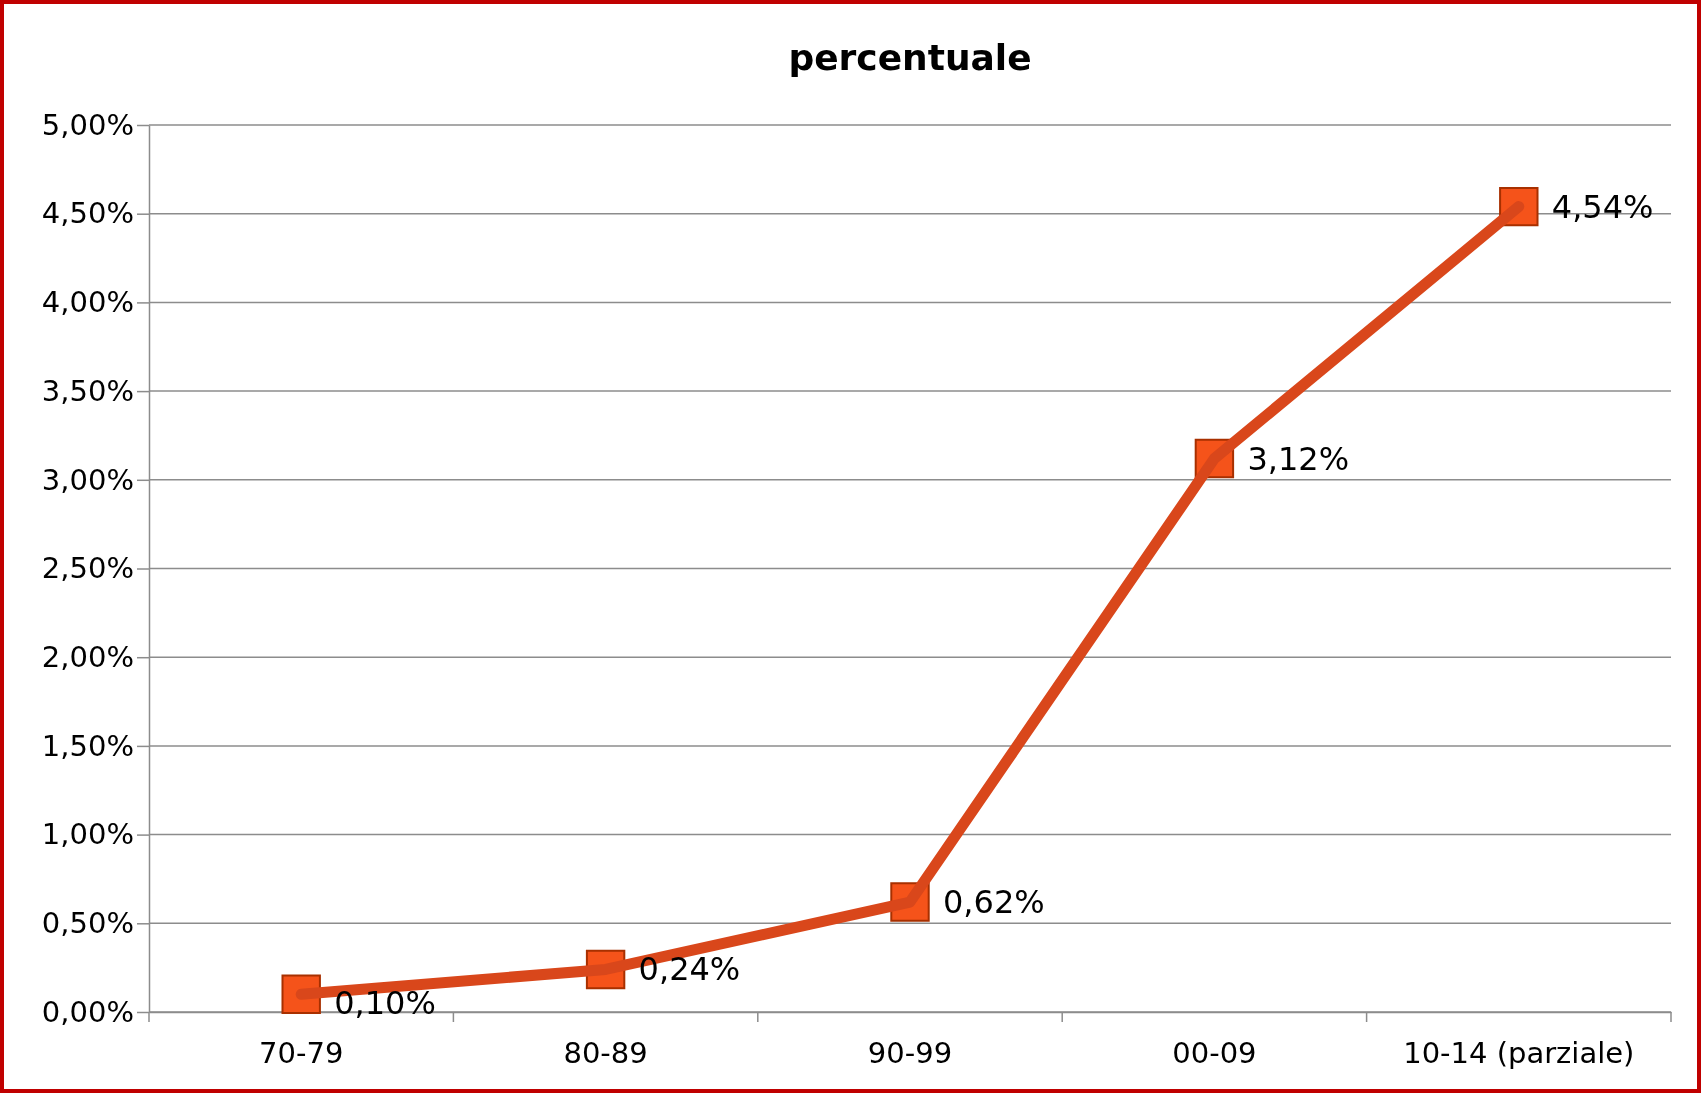  What do you see at coordinates (1519, 1052) in the screenshot?
I see `x-tick-label: 10-14 (parziale)` at bounding box center [1519, 1052].